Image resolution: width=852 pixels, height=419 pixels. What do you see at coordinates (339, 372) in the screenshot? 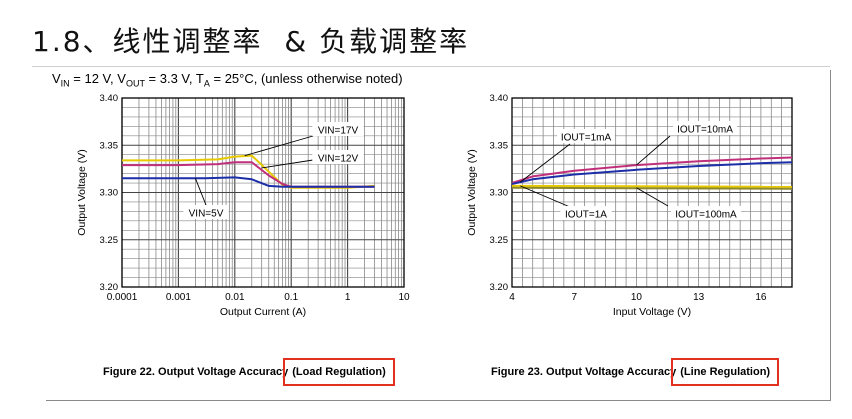
I see `load-regulation-highlight: (Load Regulation)` at bounding box center [339, 372].